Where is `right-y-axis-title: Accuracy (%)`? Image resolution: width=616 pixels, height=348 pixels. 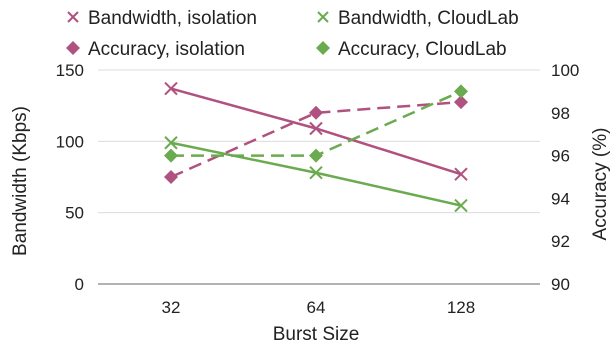 right-y-axis-title: Accuracy (%) is located at coordinates (600, 184).